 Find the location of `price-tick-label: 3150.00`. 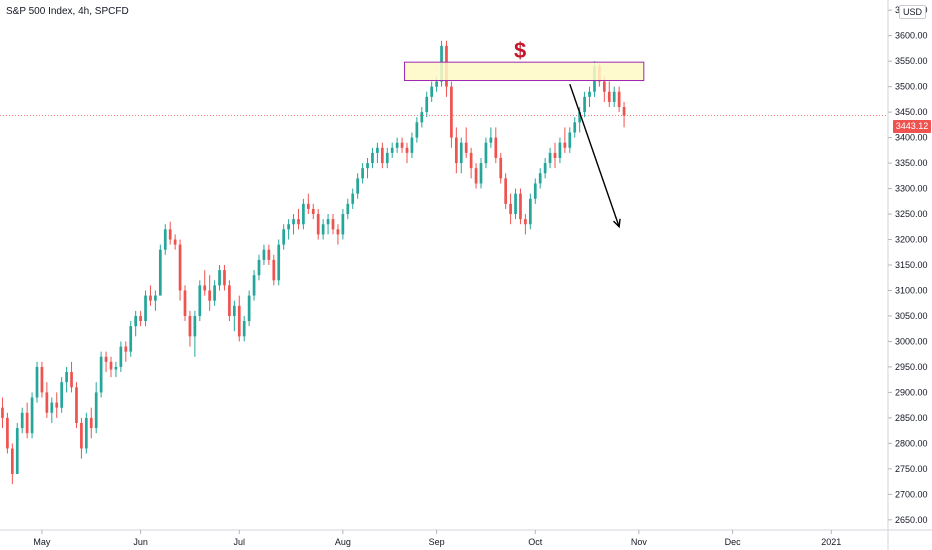

price-tick-label: 3150.00 is located at coordinates (911, 265).